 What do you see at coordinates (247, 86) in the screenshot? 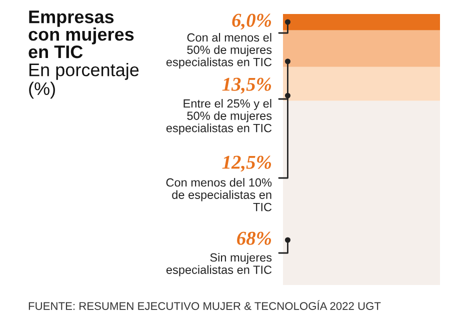
I see `data-label: 13,5%` at bounding box center [247, 86].